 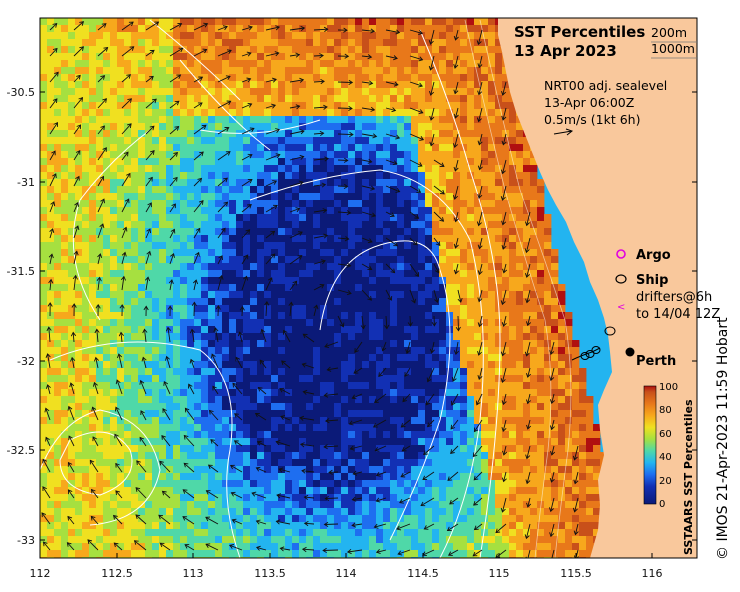 What do you see at coordinates (21, 271) in the screenshot?
I see `y-tick: -31.5` at bounding box center [21, 271].